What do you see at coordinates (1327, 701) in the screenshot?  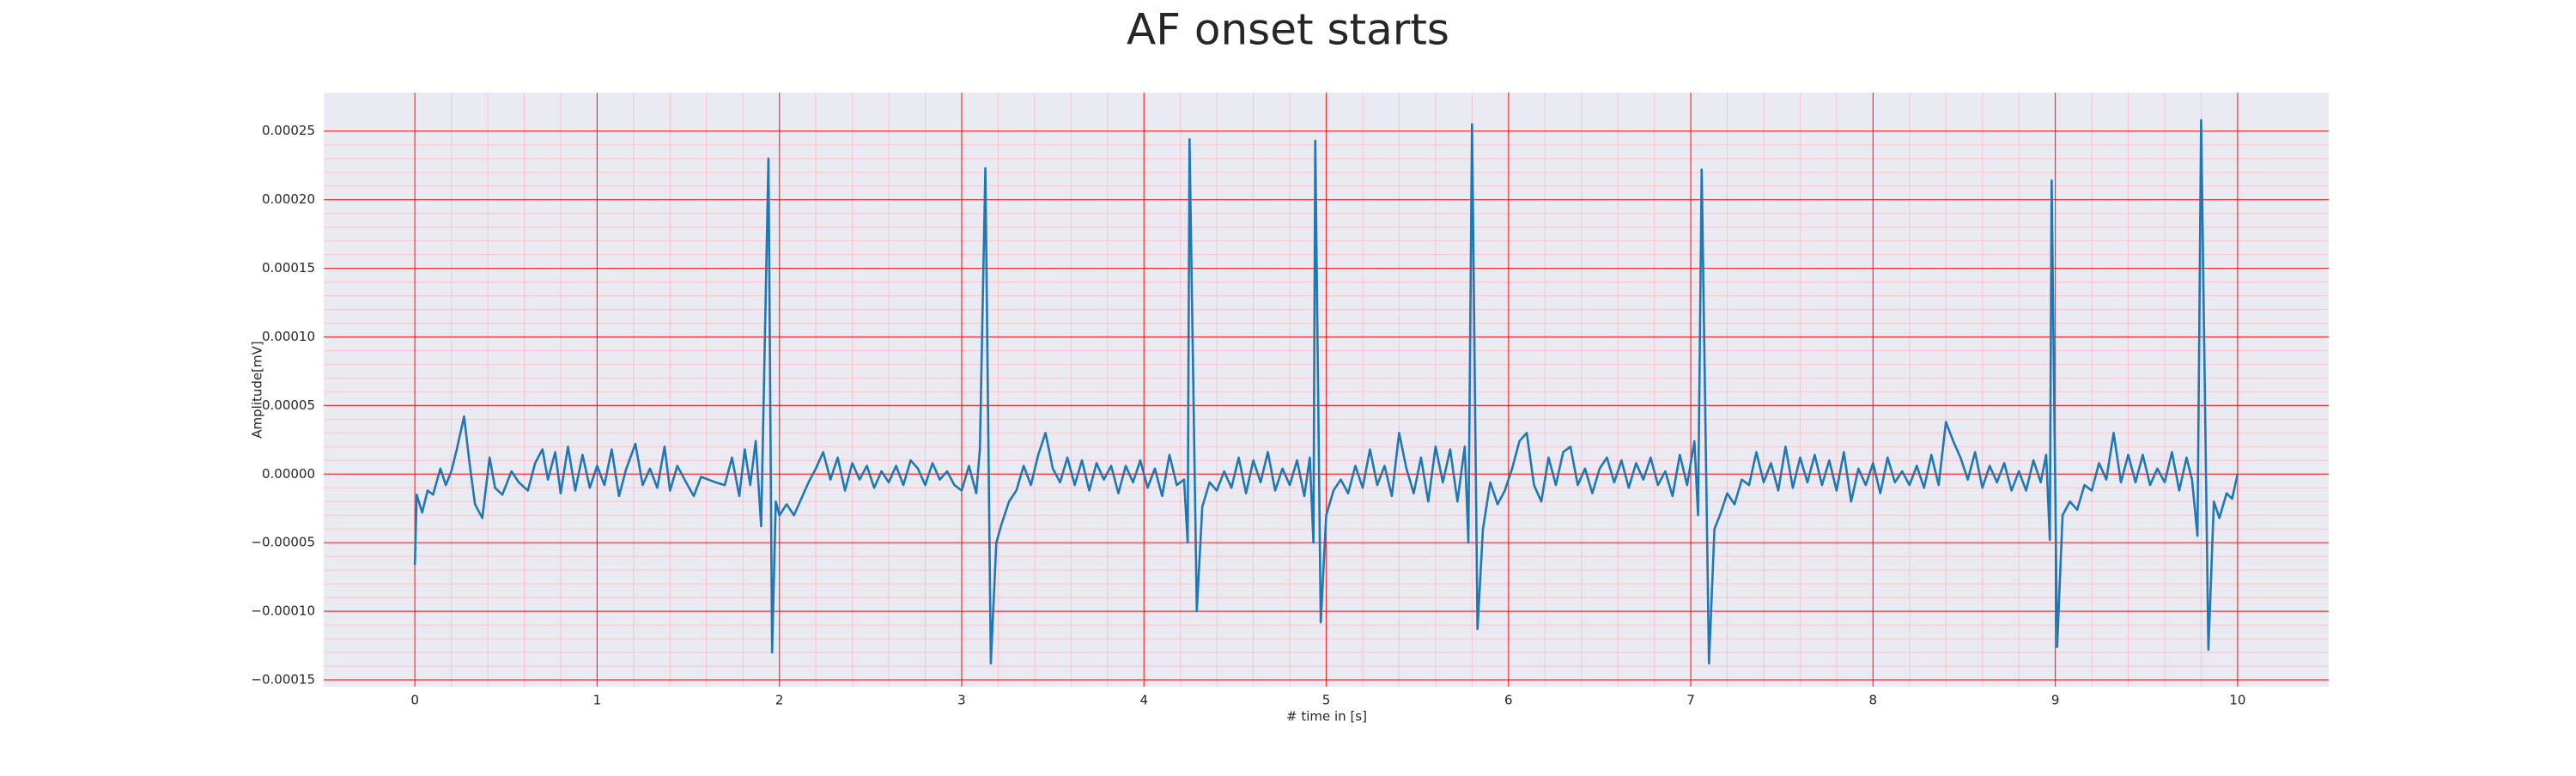 I see `x-tick-label: 5` at bounding box center [1327, 701].